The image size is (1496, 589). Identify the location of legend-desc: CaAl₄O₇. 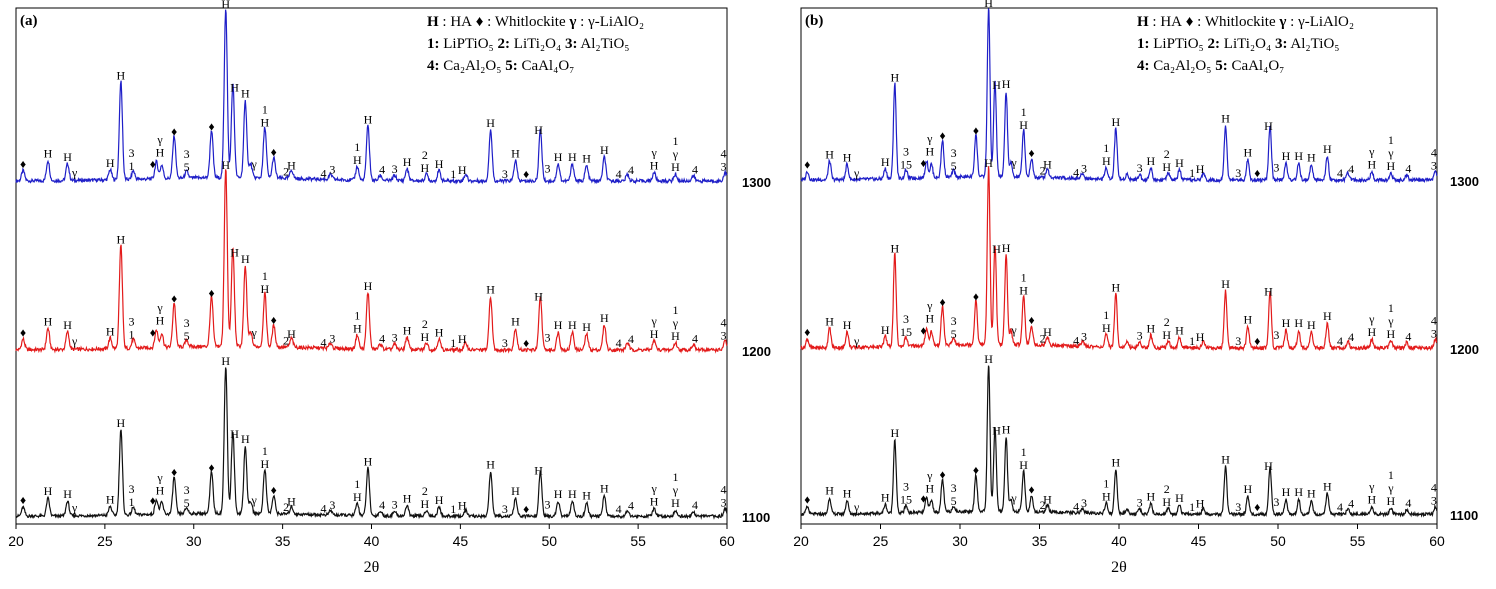
(546, 66).